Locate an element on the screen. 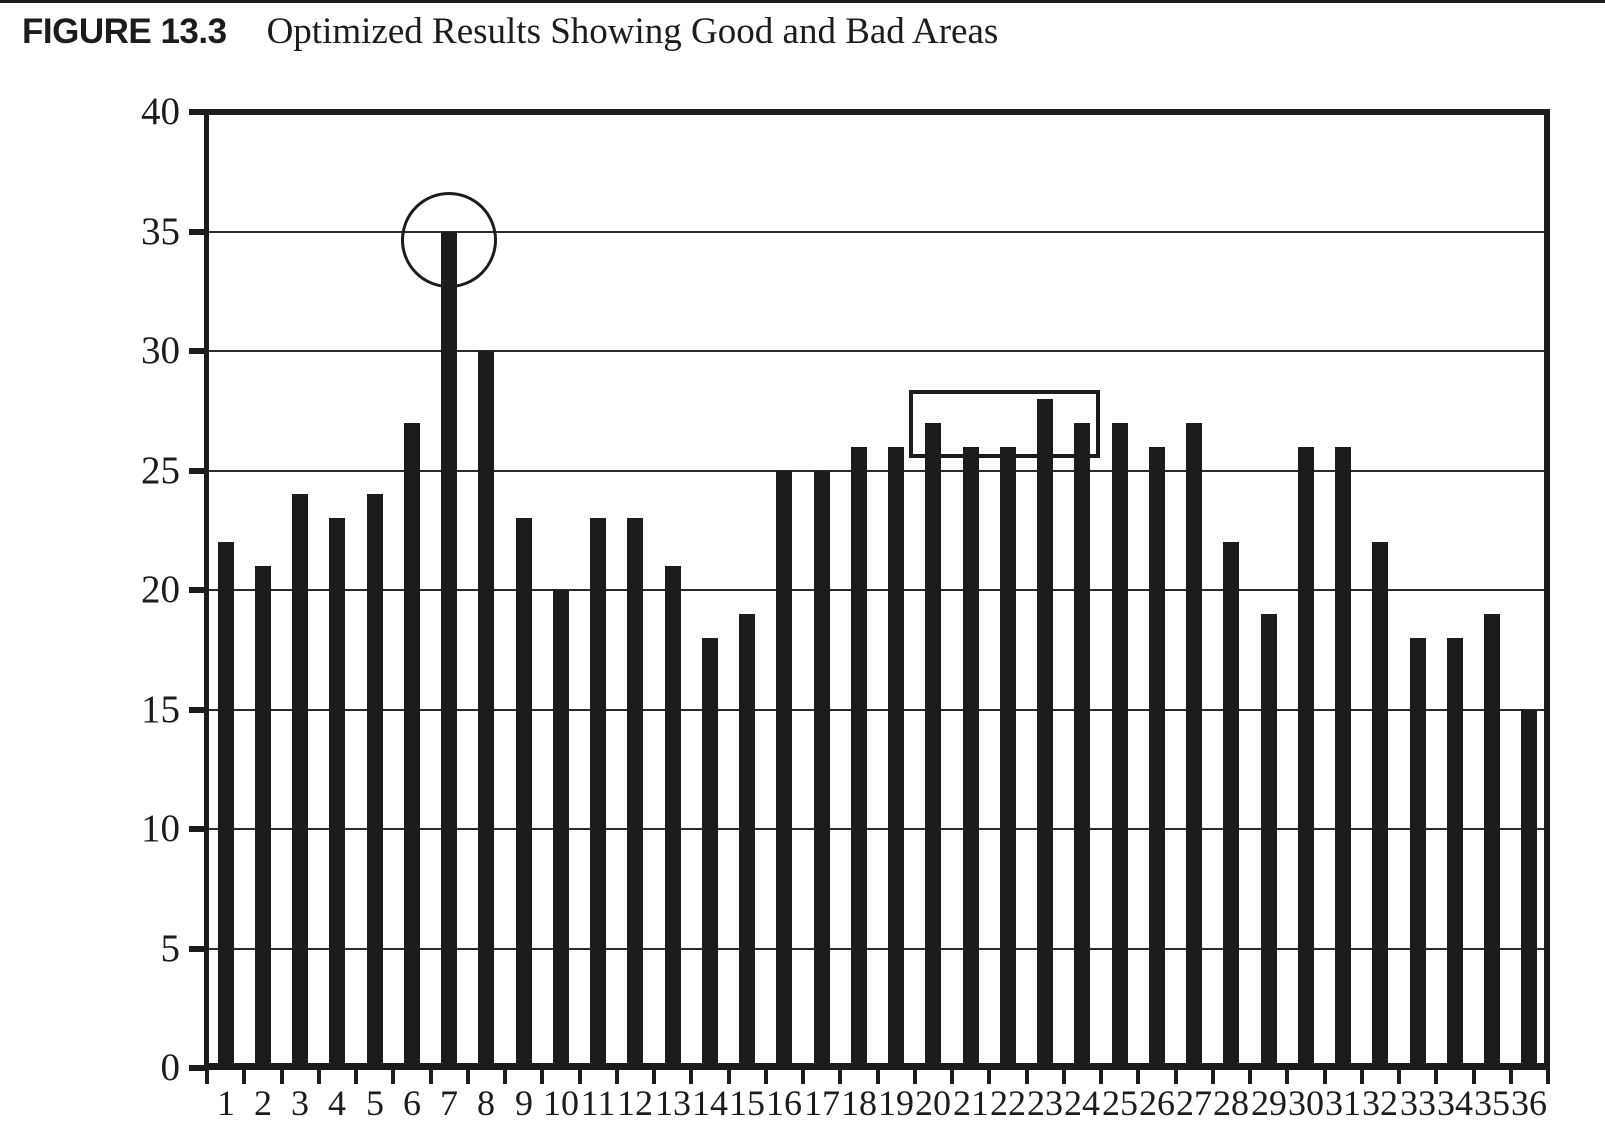 This screenshot has height=1137, width=1605. x-axis-label: 32 is located at coordinates (1380, 1103).